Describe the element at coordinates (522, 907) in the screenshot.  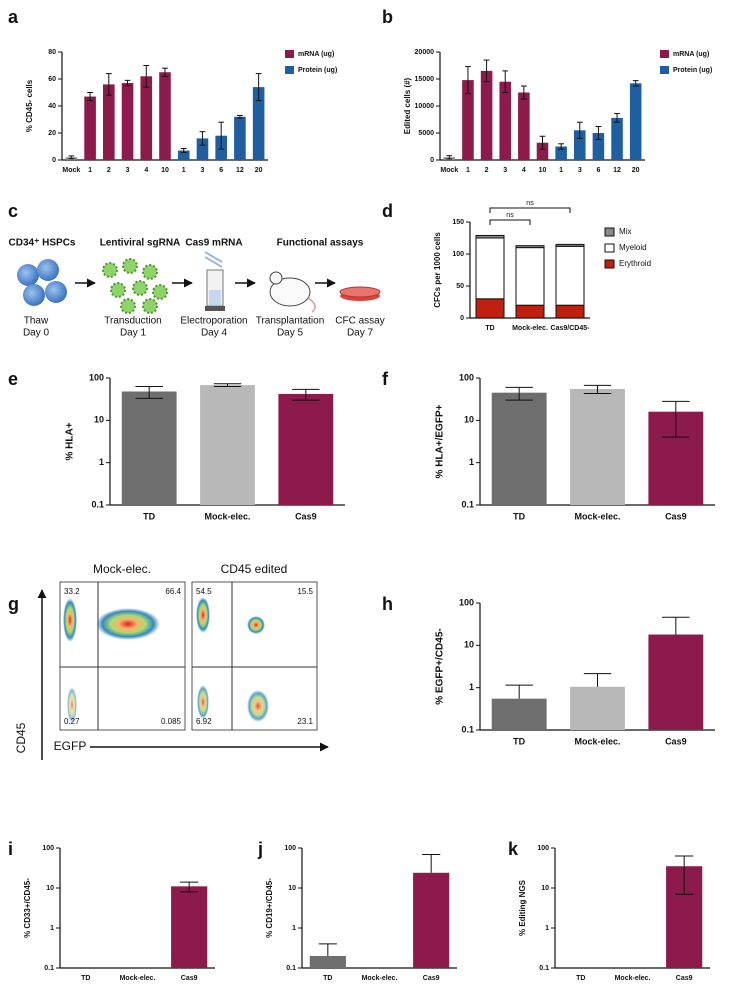
I see `y-axis-label: % Editing NGS` at that location.